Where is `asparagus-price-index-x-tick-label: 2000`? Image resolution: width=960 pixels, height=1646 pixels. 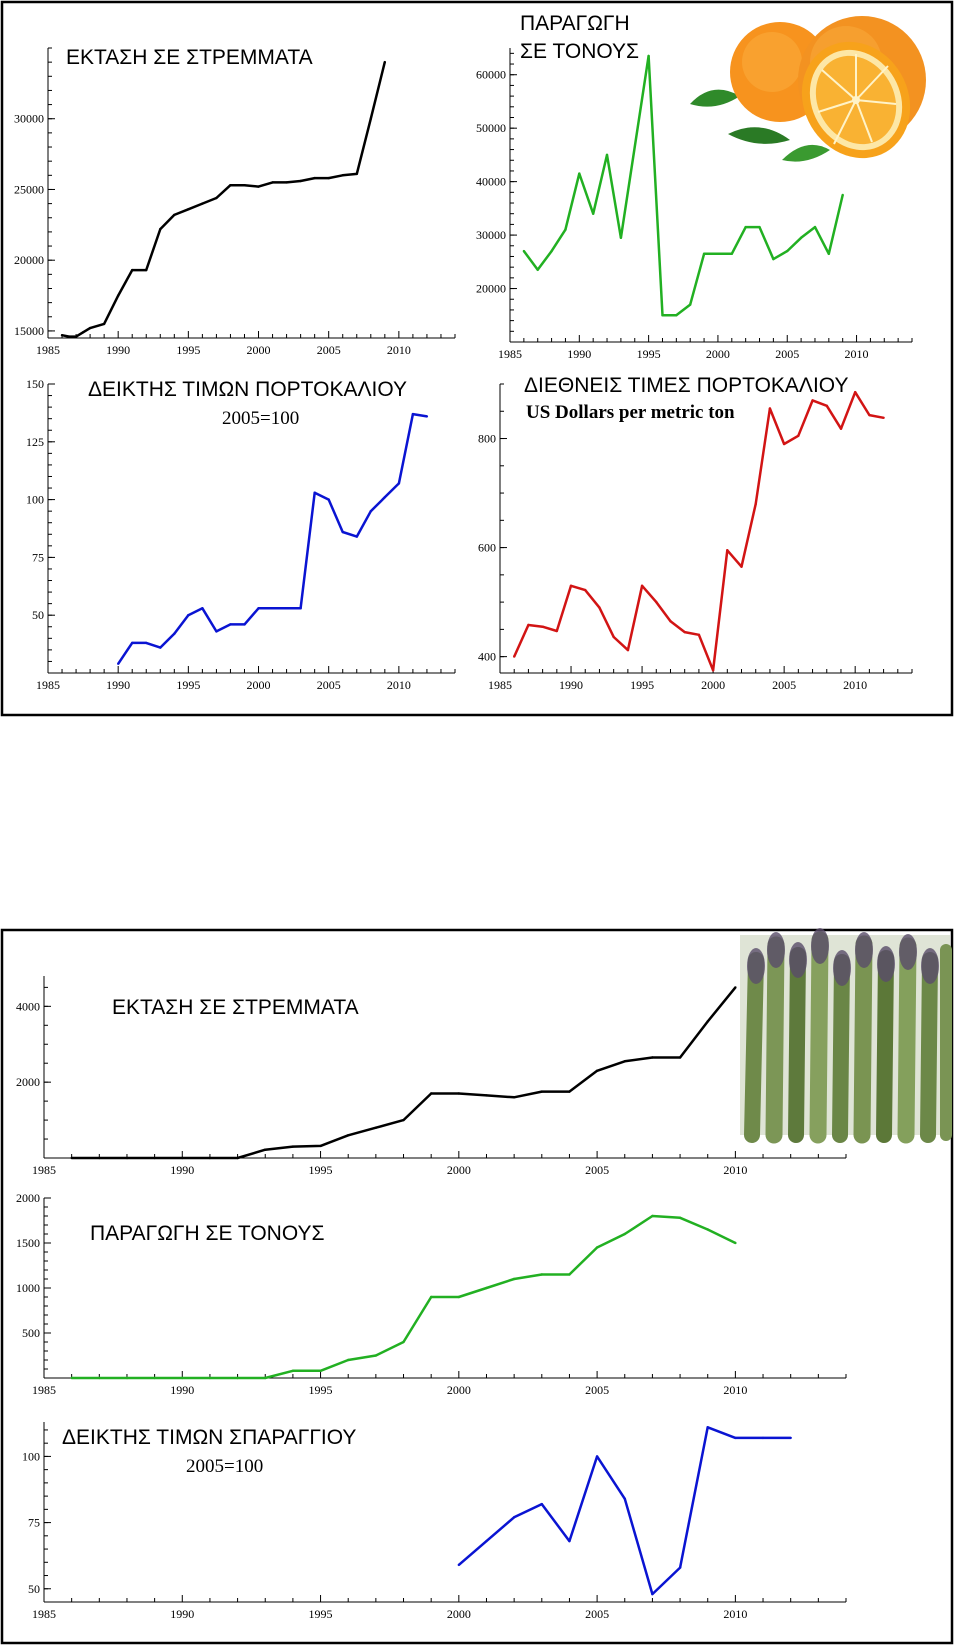
asparagus-price-index-x-tick-label: 2000 is located at coordinates (459, 1614).